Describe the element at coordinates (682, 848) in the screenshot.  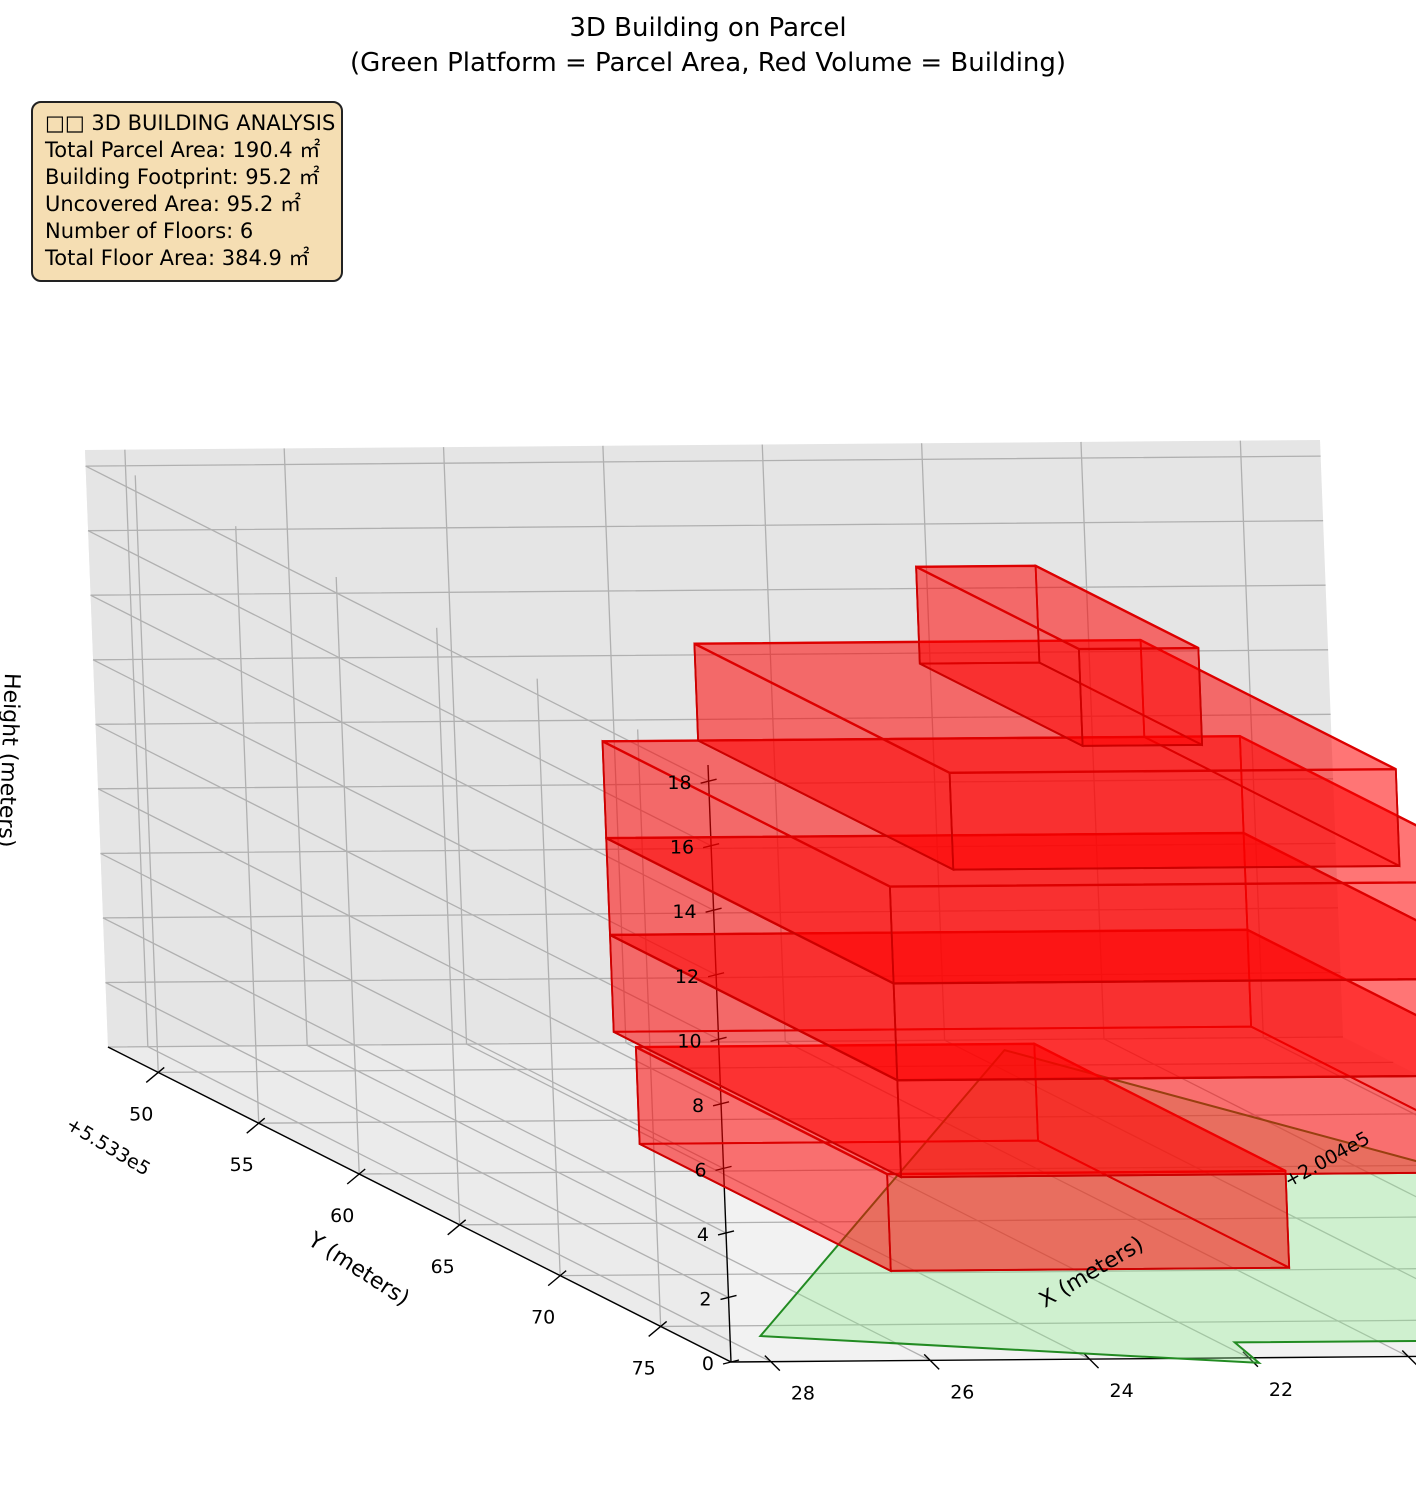
I see `z-tick-label: 16` at that location.